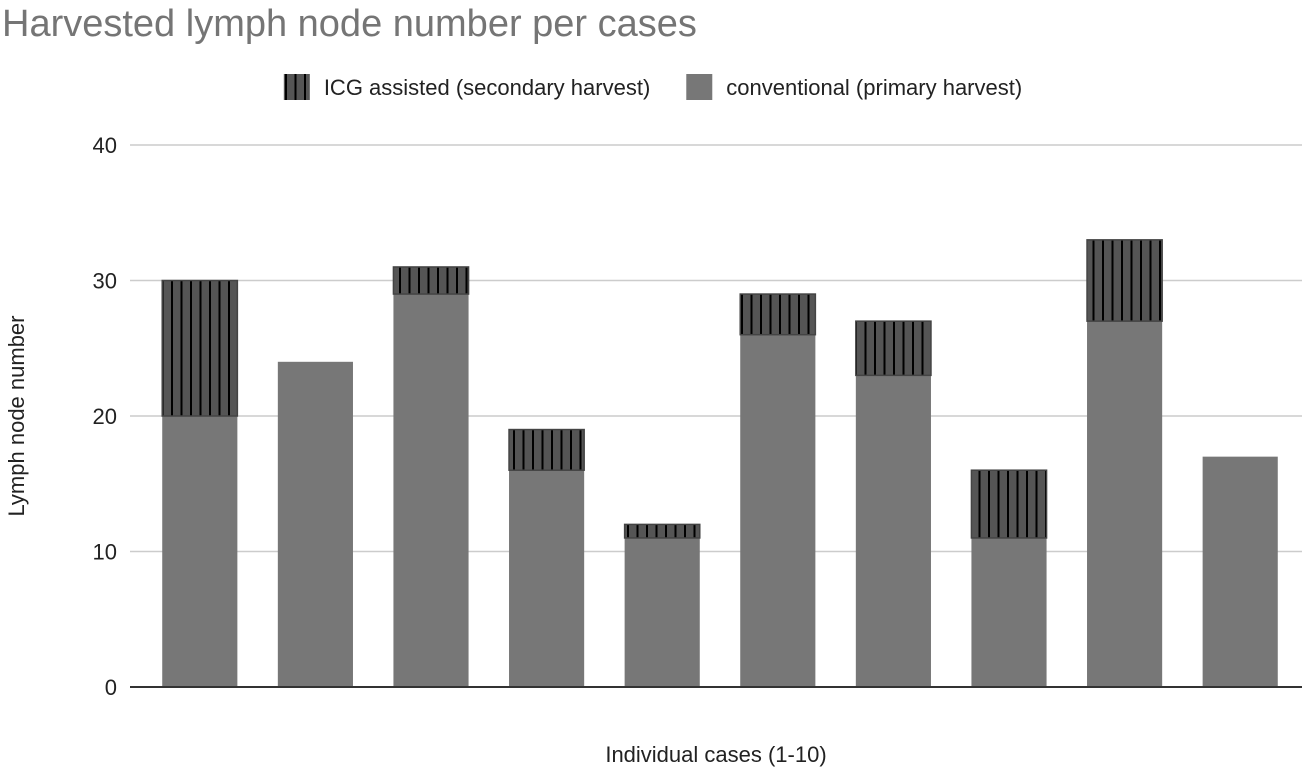 The image size is (1306, 774). What do you see at coordinates (105, 552) in the screenshot?
I see `y-tick-label: 10` at bounding box center [105, 552].